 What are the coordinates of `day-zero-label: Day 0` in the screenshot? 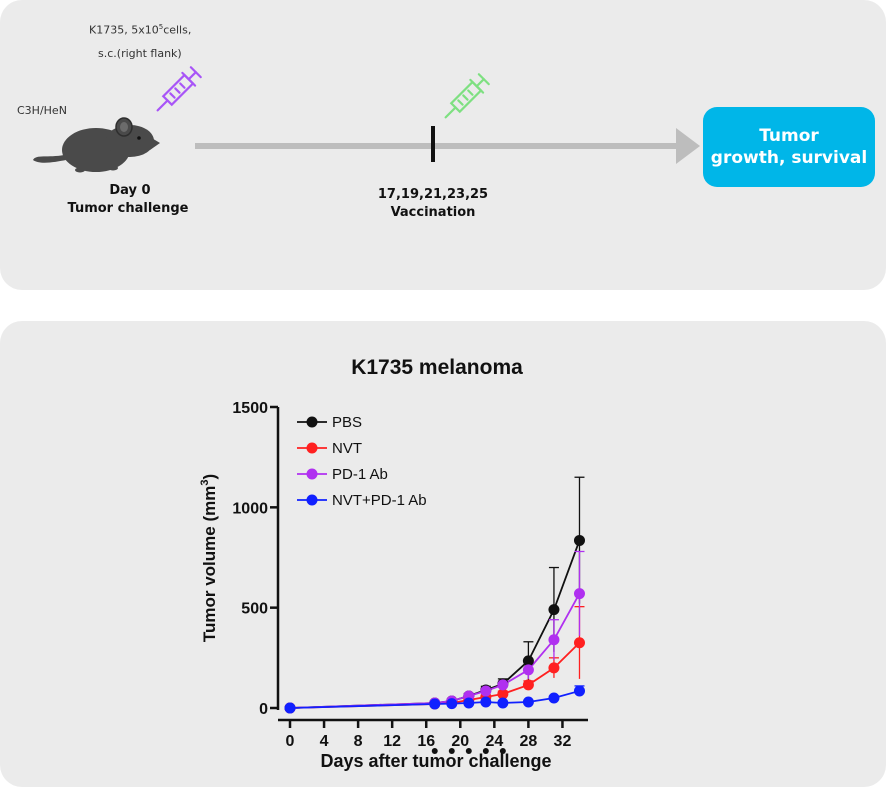 It's located at (130, 190).